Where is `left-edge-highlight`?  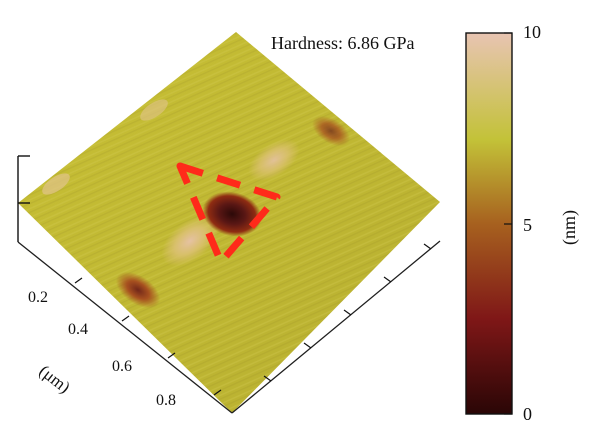 left-edge-highlight is located at coordinates (56, 184).